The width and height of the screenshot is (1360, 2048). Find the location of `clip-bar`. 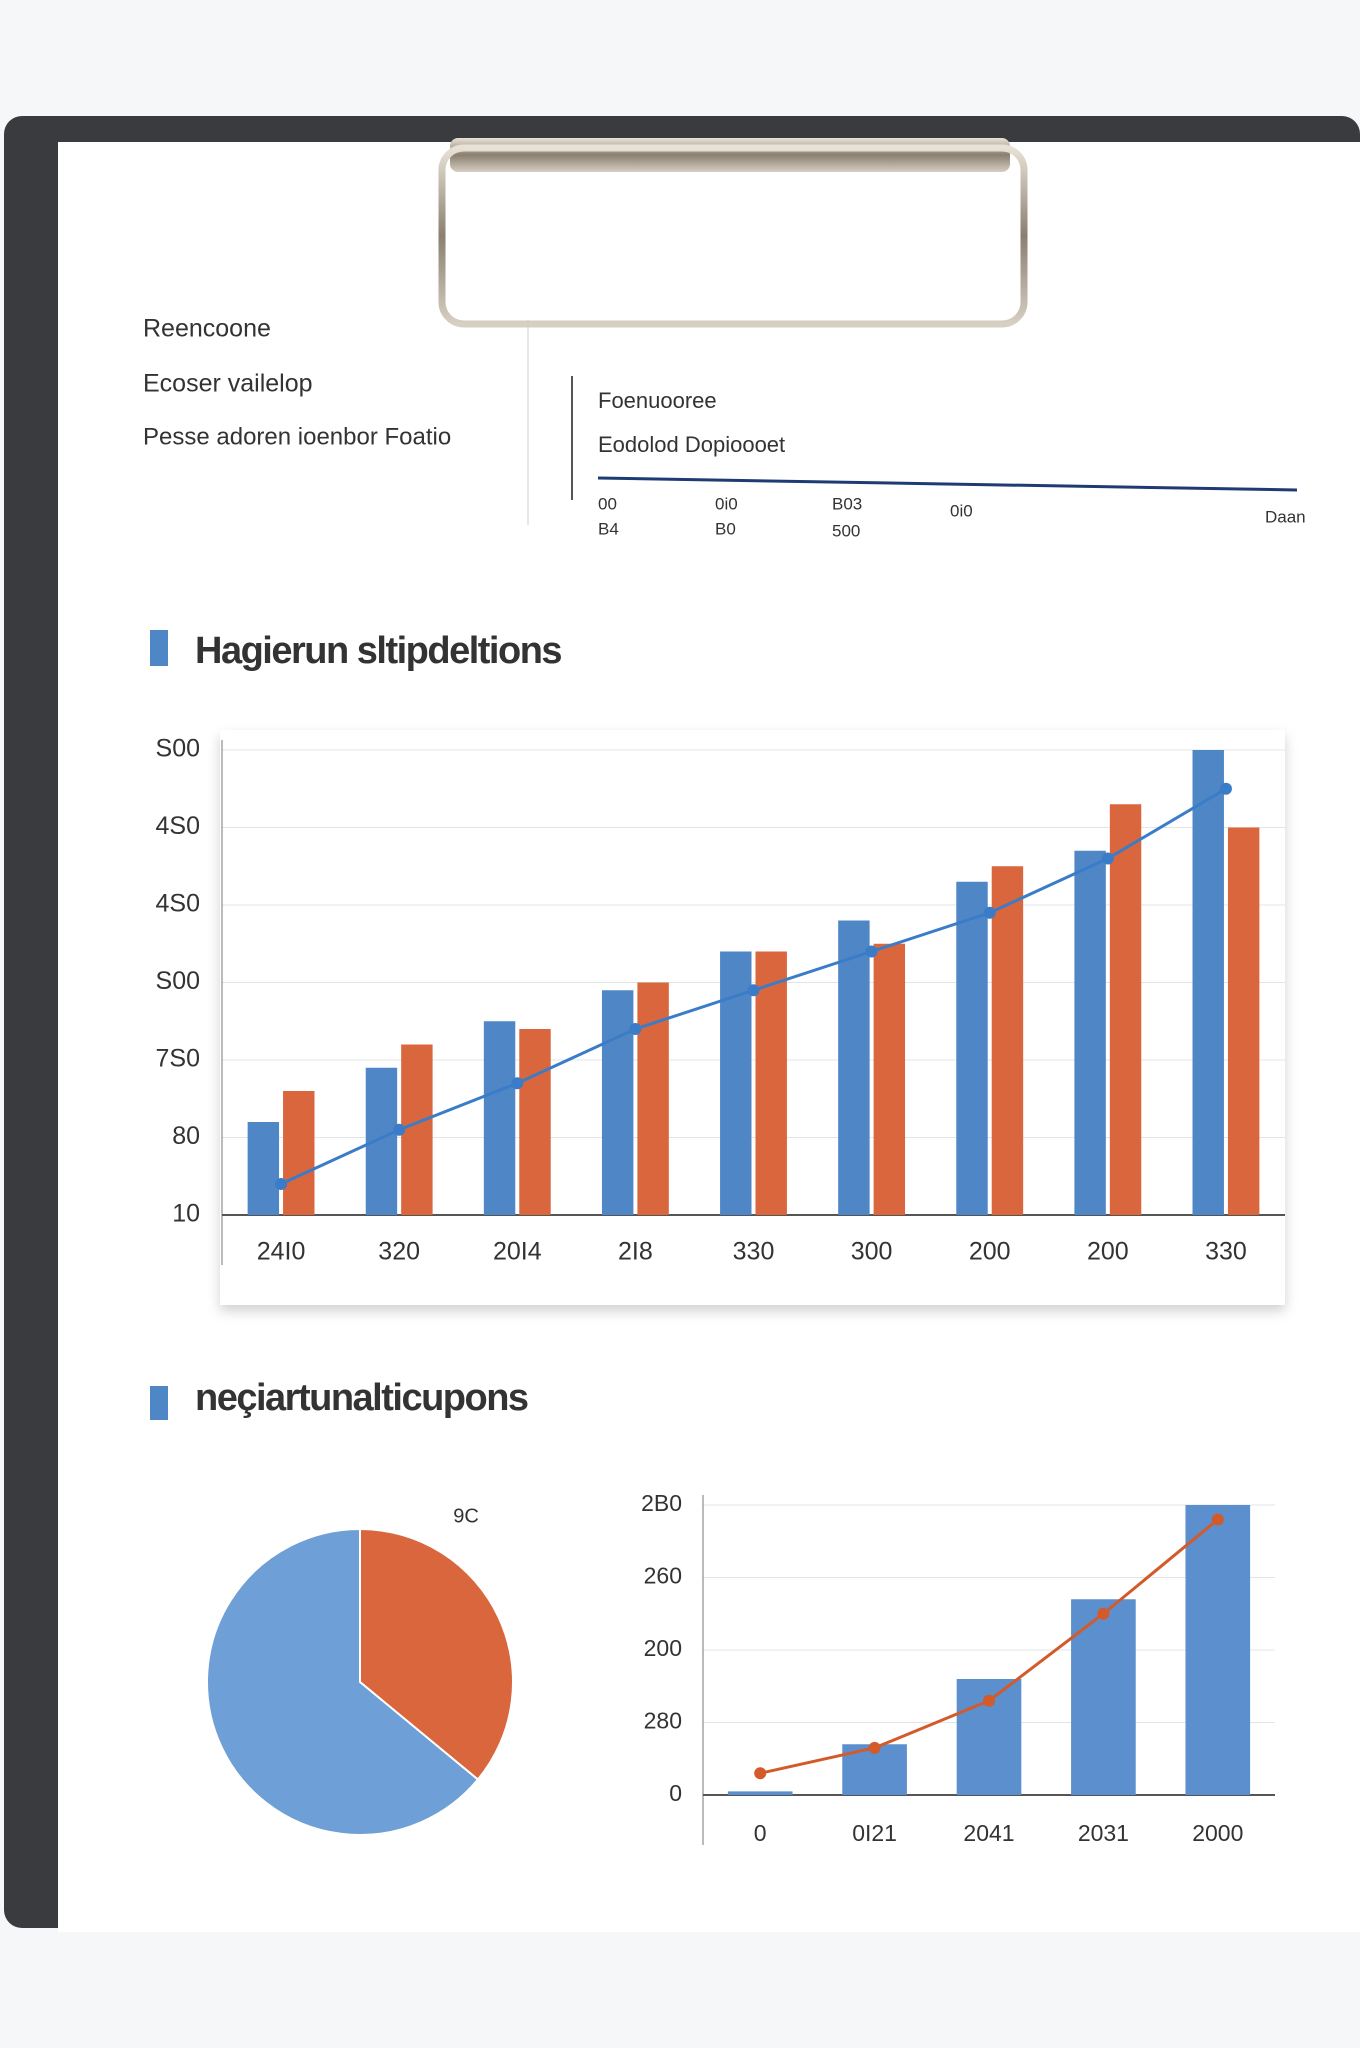

clip-bar is located at coordinates (730, 155).